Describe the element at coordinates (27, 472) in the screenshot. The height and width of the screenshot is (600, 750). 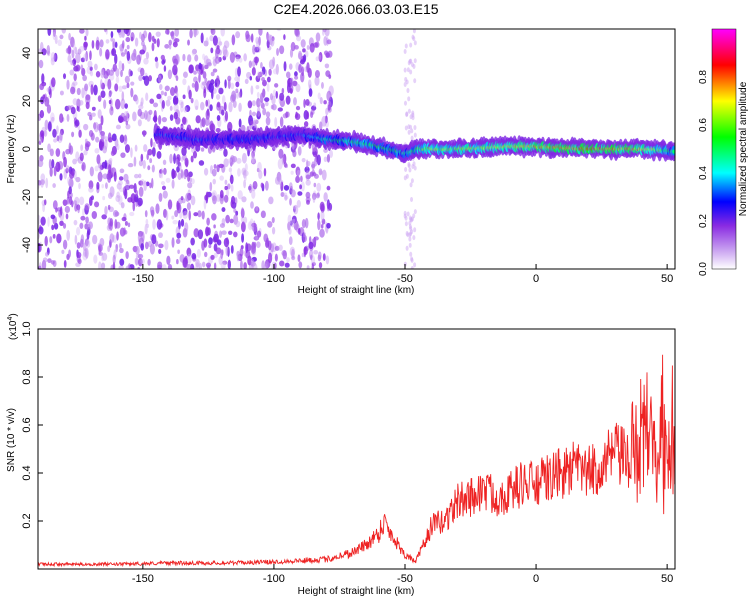
I see `snr-y-tick-label: 0.4` at that location.